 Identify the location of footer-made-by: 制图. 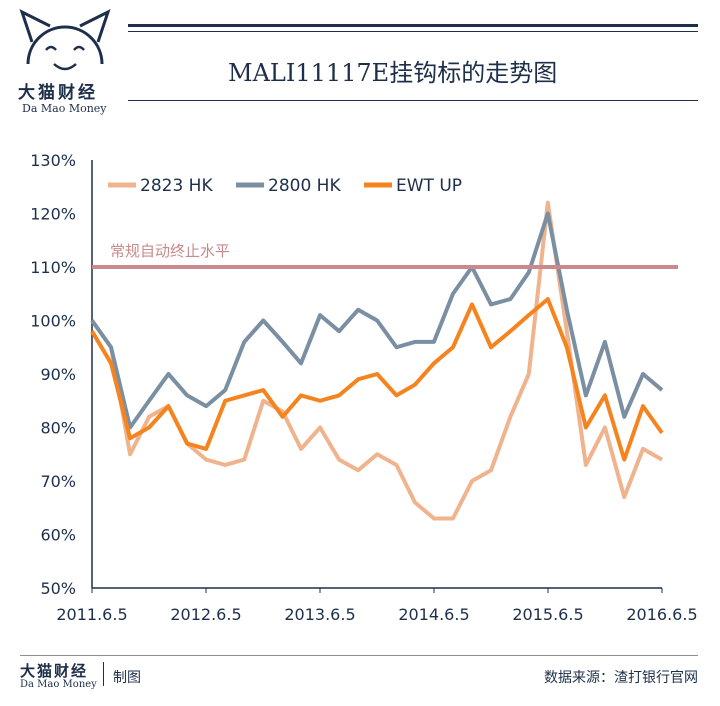
(127, 678).